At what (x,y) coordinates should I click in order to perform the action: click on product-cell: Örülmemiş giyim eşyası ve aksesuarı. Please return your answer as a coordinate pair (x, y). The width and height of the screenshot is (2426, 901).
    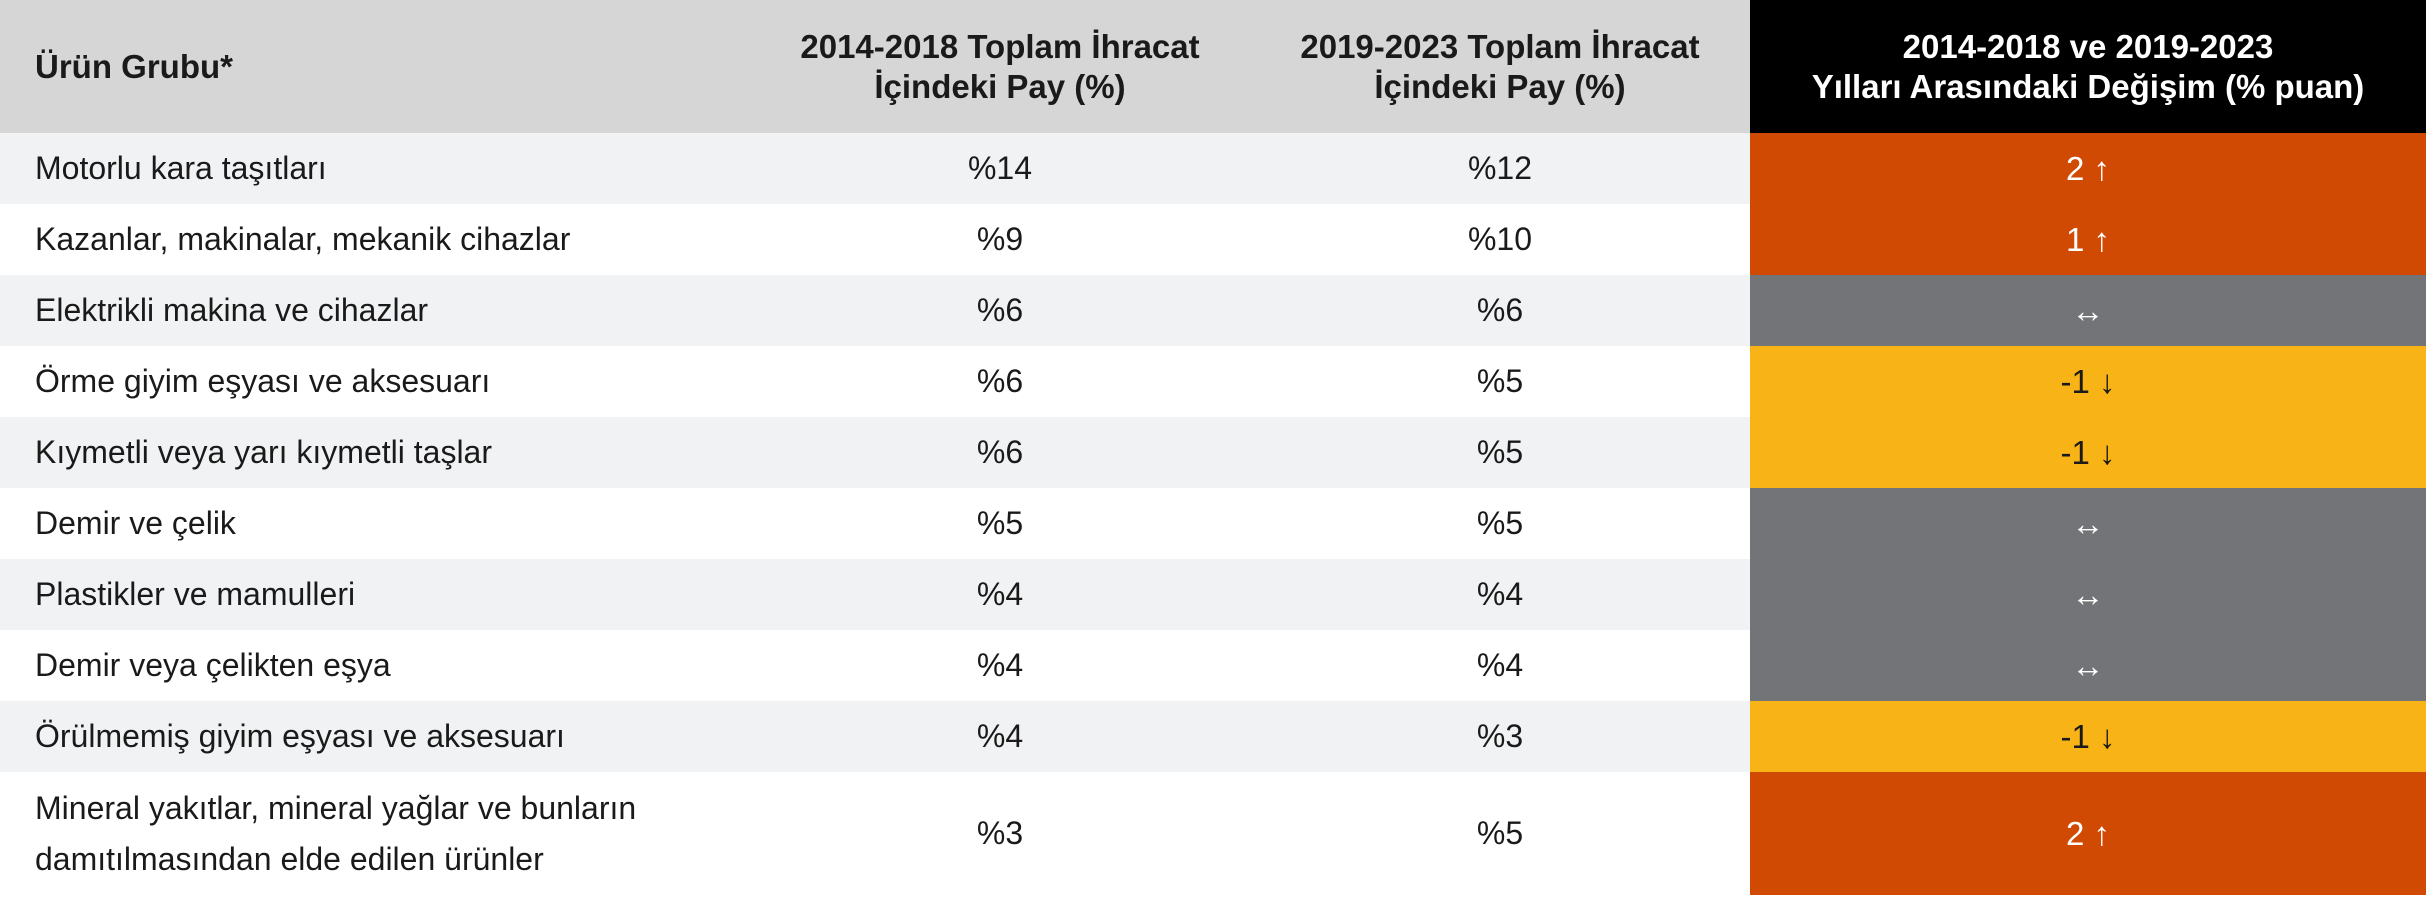
    Looking at the image, I should click on (375, 736).